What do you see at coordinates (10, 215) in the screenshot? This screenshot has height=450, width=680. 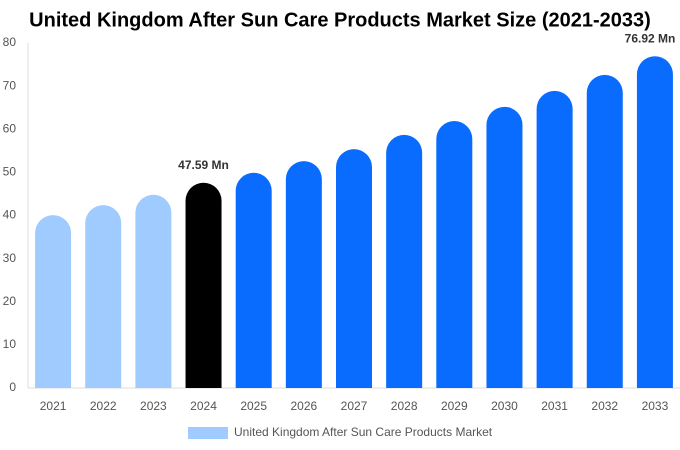 I see `y-tick-label: 40` at bounding box center [10, 215].